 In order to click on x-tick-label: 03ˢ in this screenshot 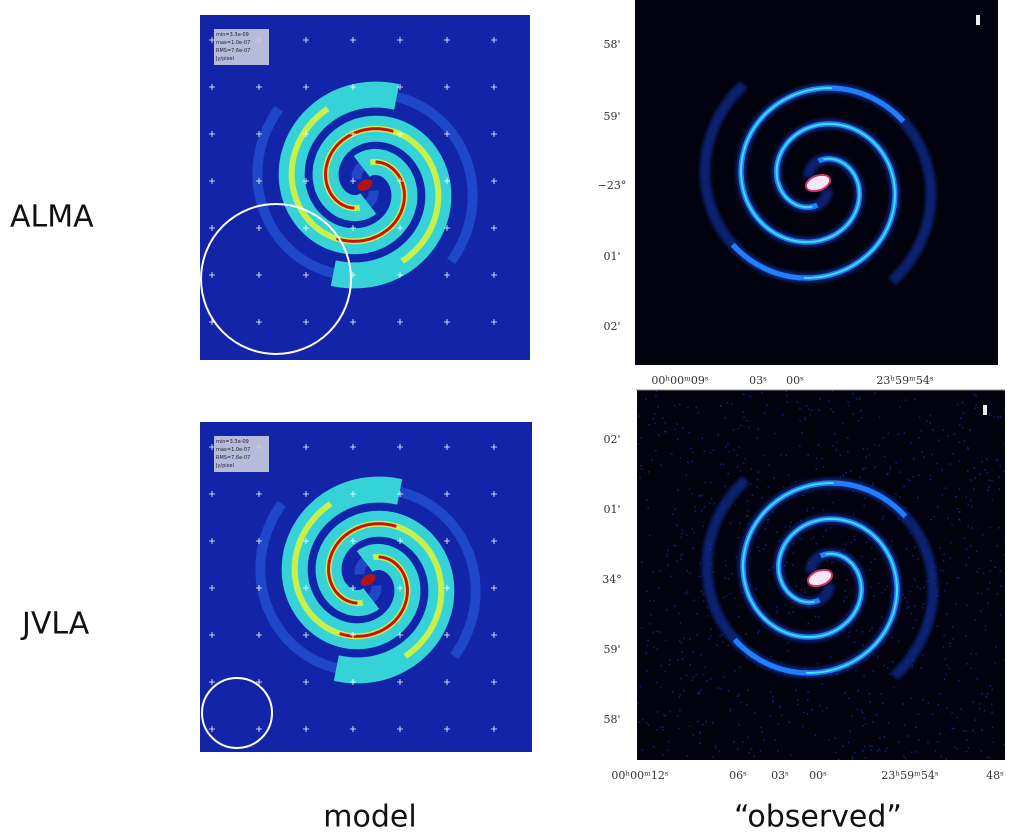, I will do `click(780, 775)`.